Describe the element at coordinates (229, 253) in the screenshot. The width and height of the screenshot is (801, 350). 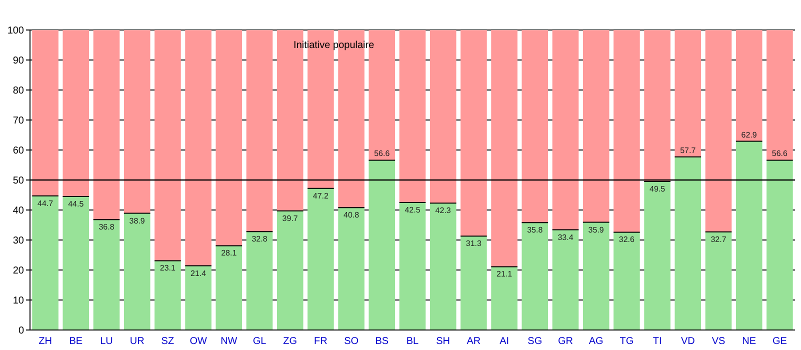
I see `data-label: 28.1` at that location.